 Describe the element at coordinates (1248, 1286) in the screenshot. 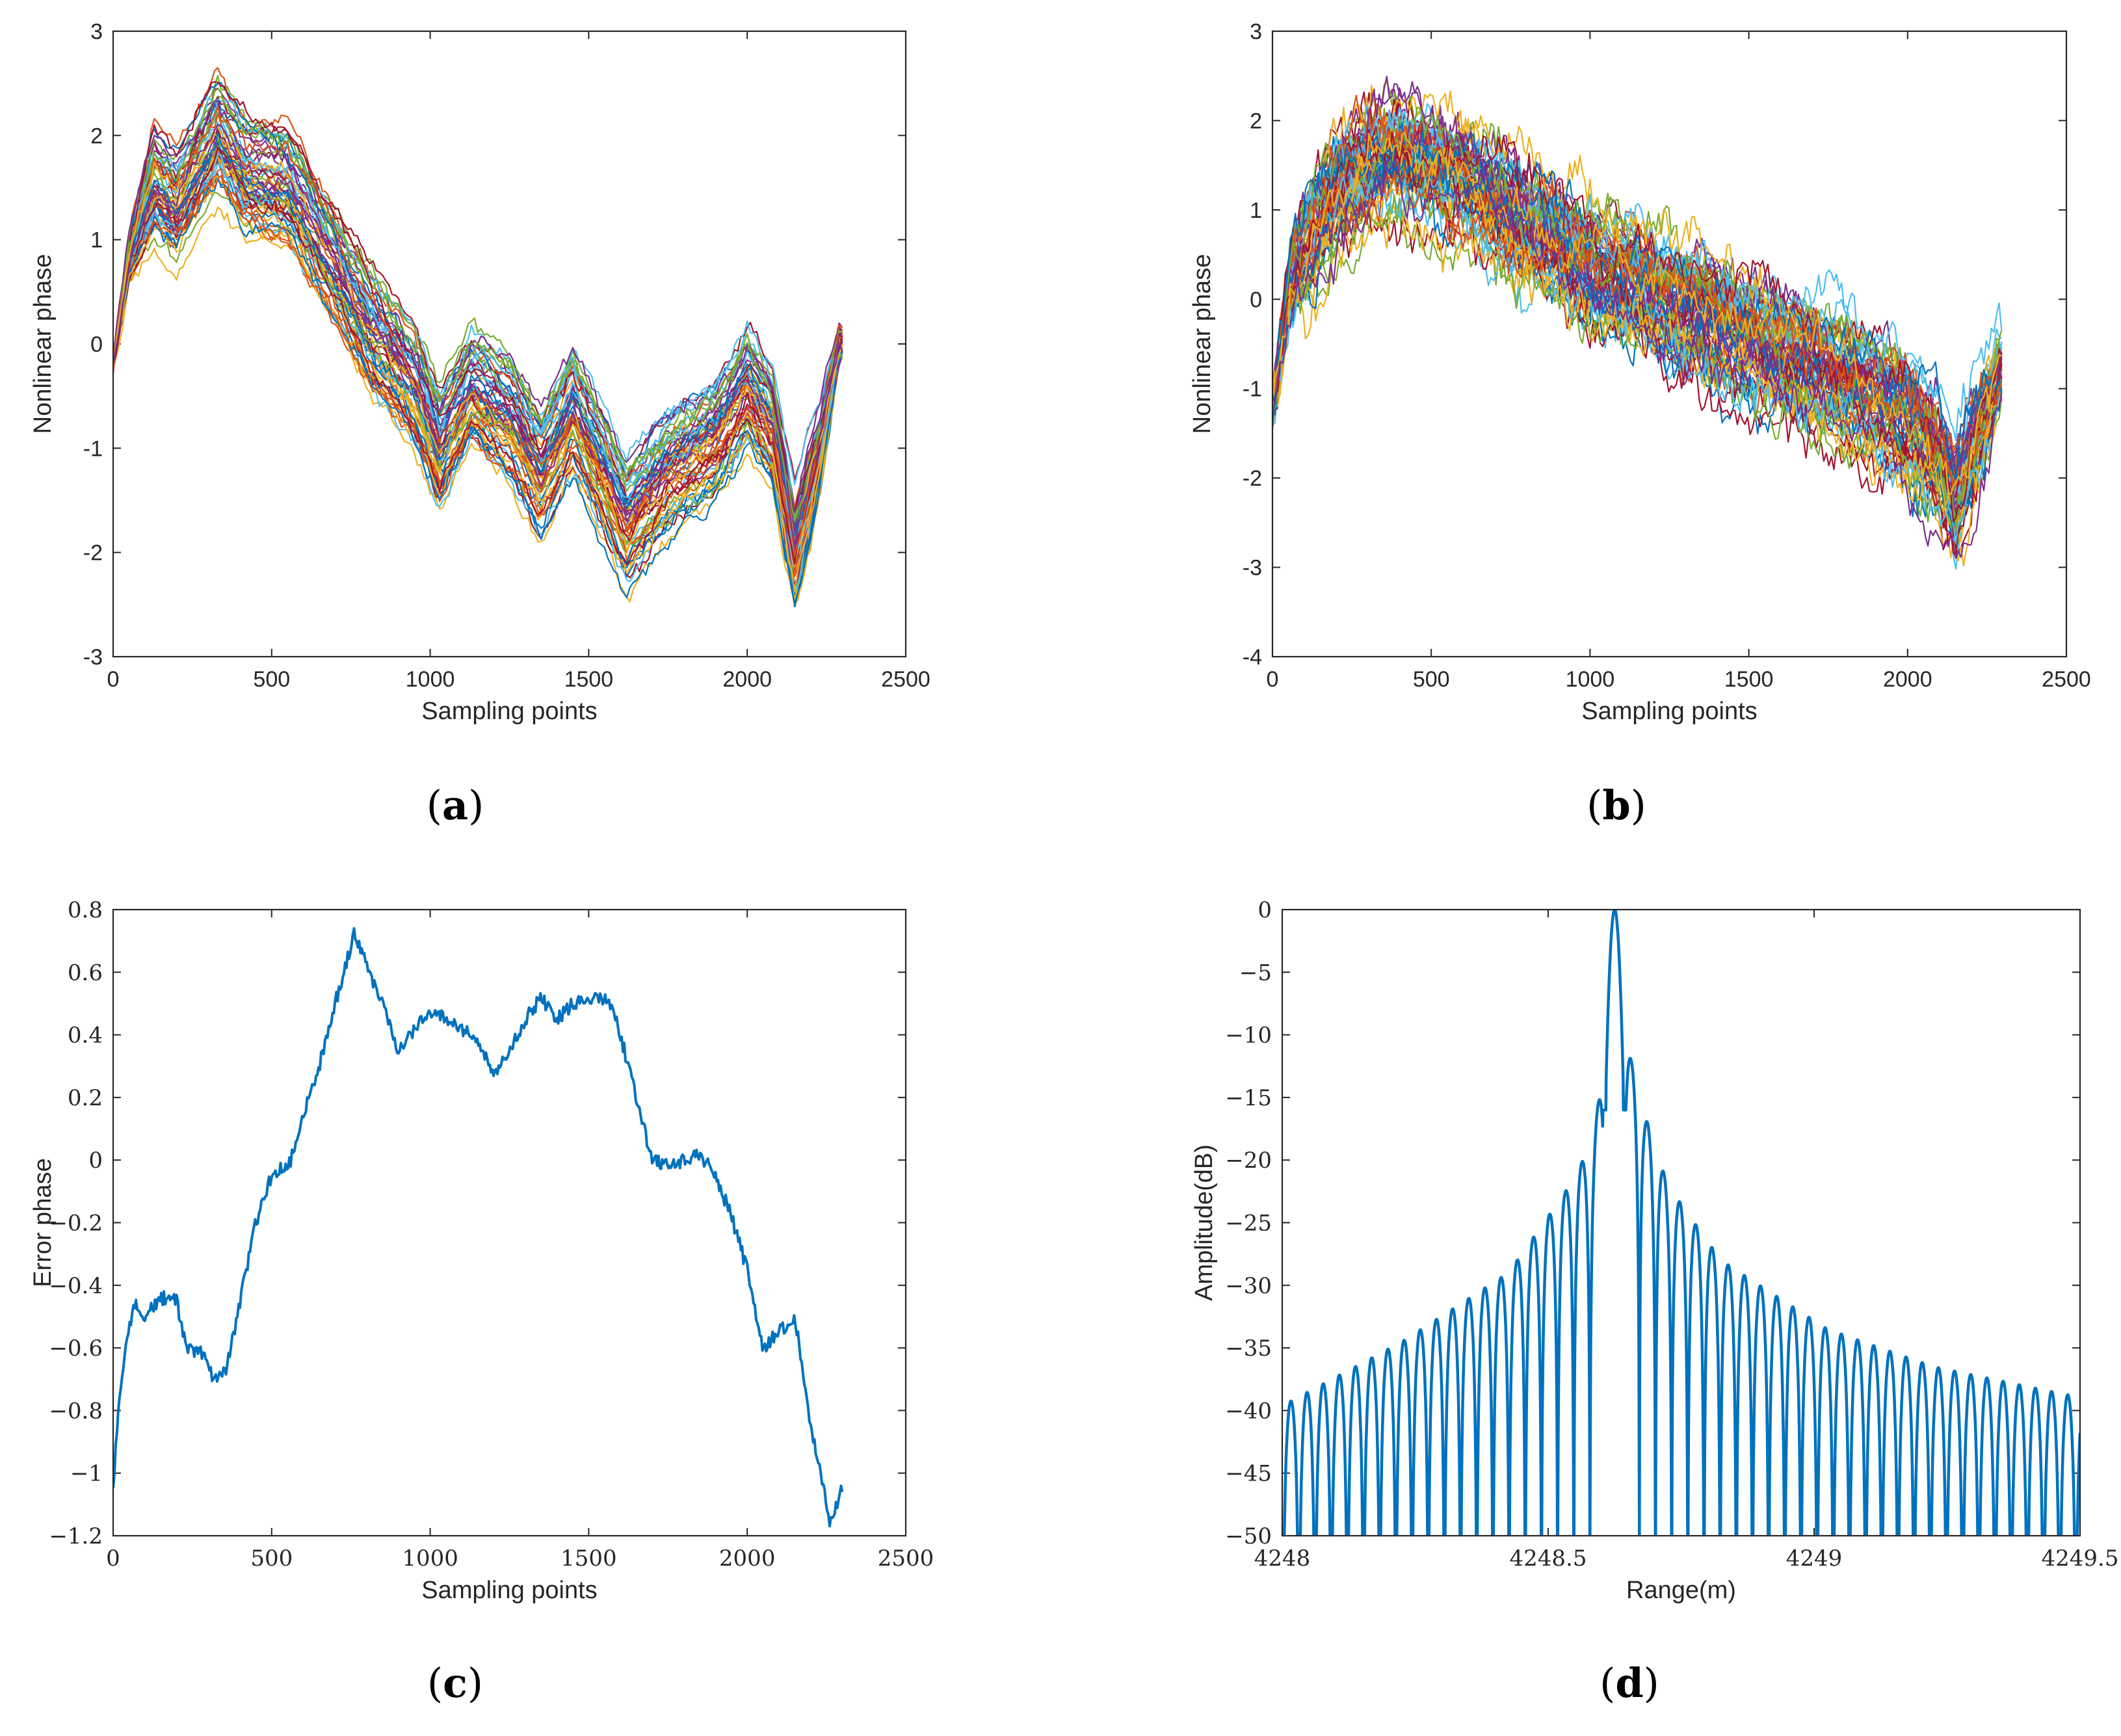

I see `y-tick-label: −30` at that location.